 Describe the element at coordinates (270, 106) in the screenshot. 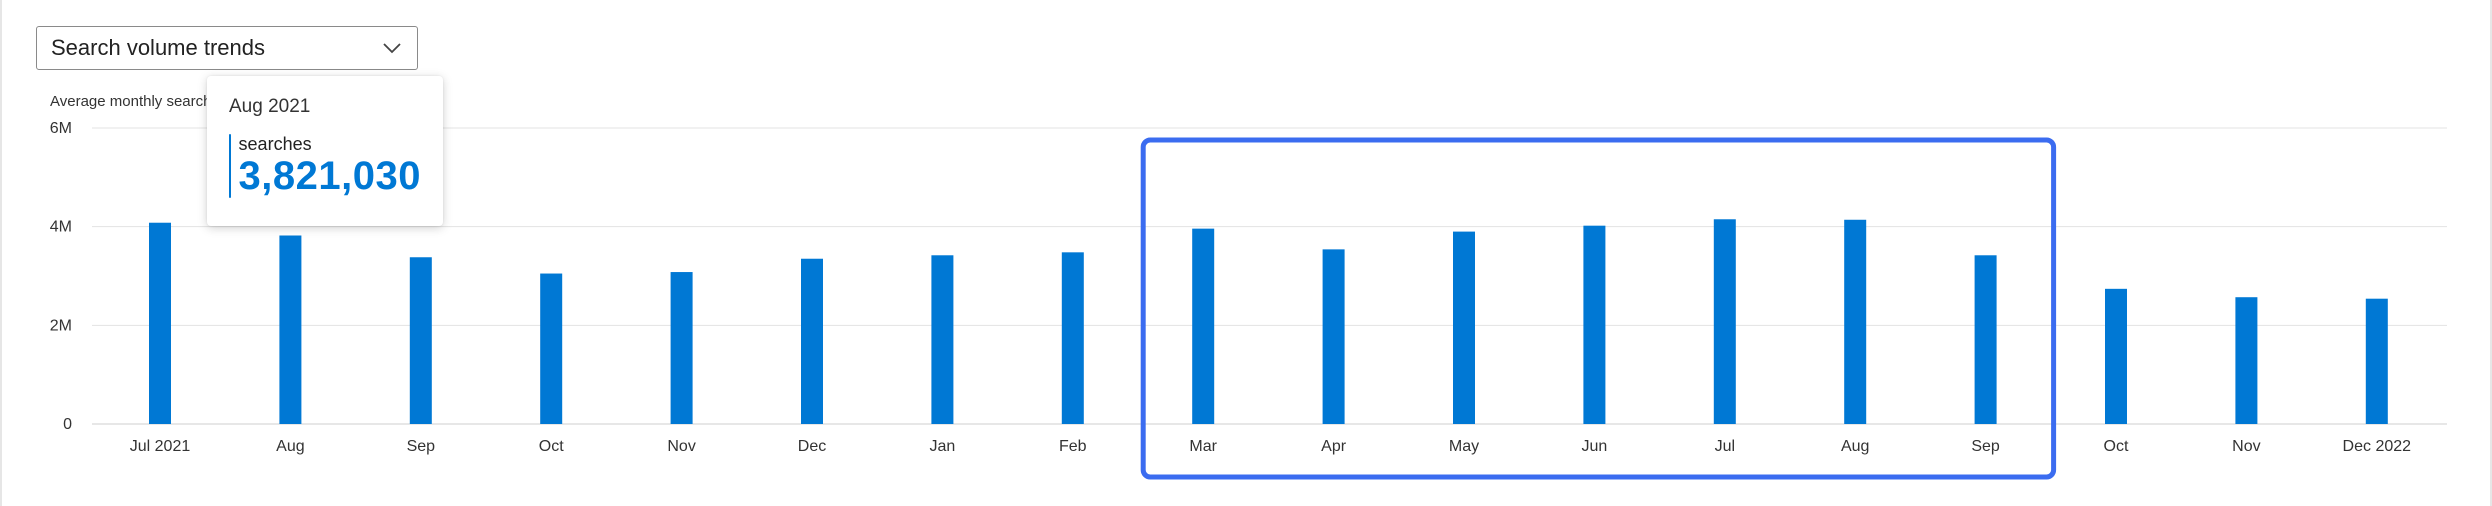

I see `tooltip-title: Aug 2021` at that location.